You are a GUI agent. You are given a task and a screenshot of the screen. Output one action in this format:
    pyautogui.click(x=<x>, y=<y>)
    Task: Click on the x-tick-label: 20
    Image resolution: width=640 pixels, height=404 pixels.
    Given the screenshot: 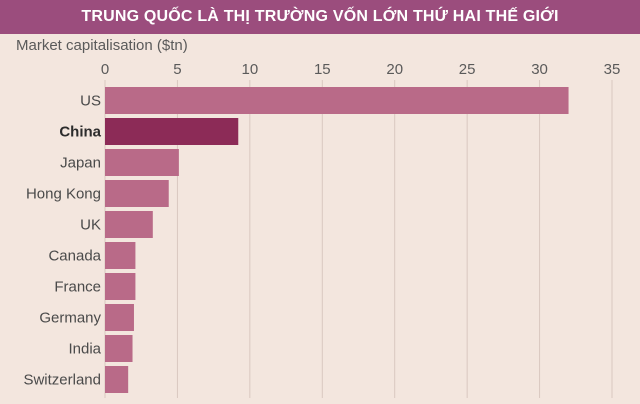 What is the action you would take?
    pyautogui.click(x=394, y=69)
    